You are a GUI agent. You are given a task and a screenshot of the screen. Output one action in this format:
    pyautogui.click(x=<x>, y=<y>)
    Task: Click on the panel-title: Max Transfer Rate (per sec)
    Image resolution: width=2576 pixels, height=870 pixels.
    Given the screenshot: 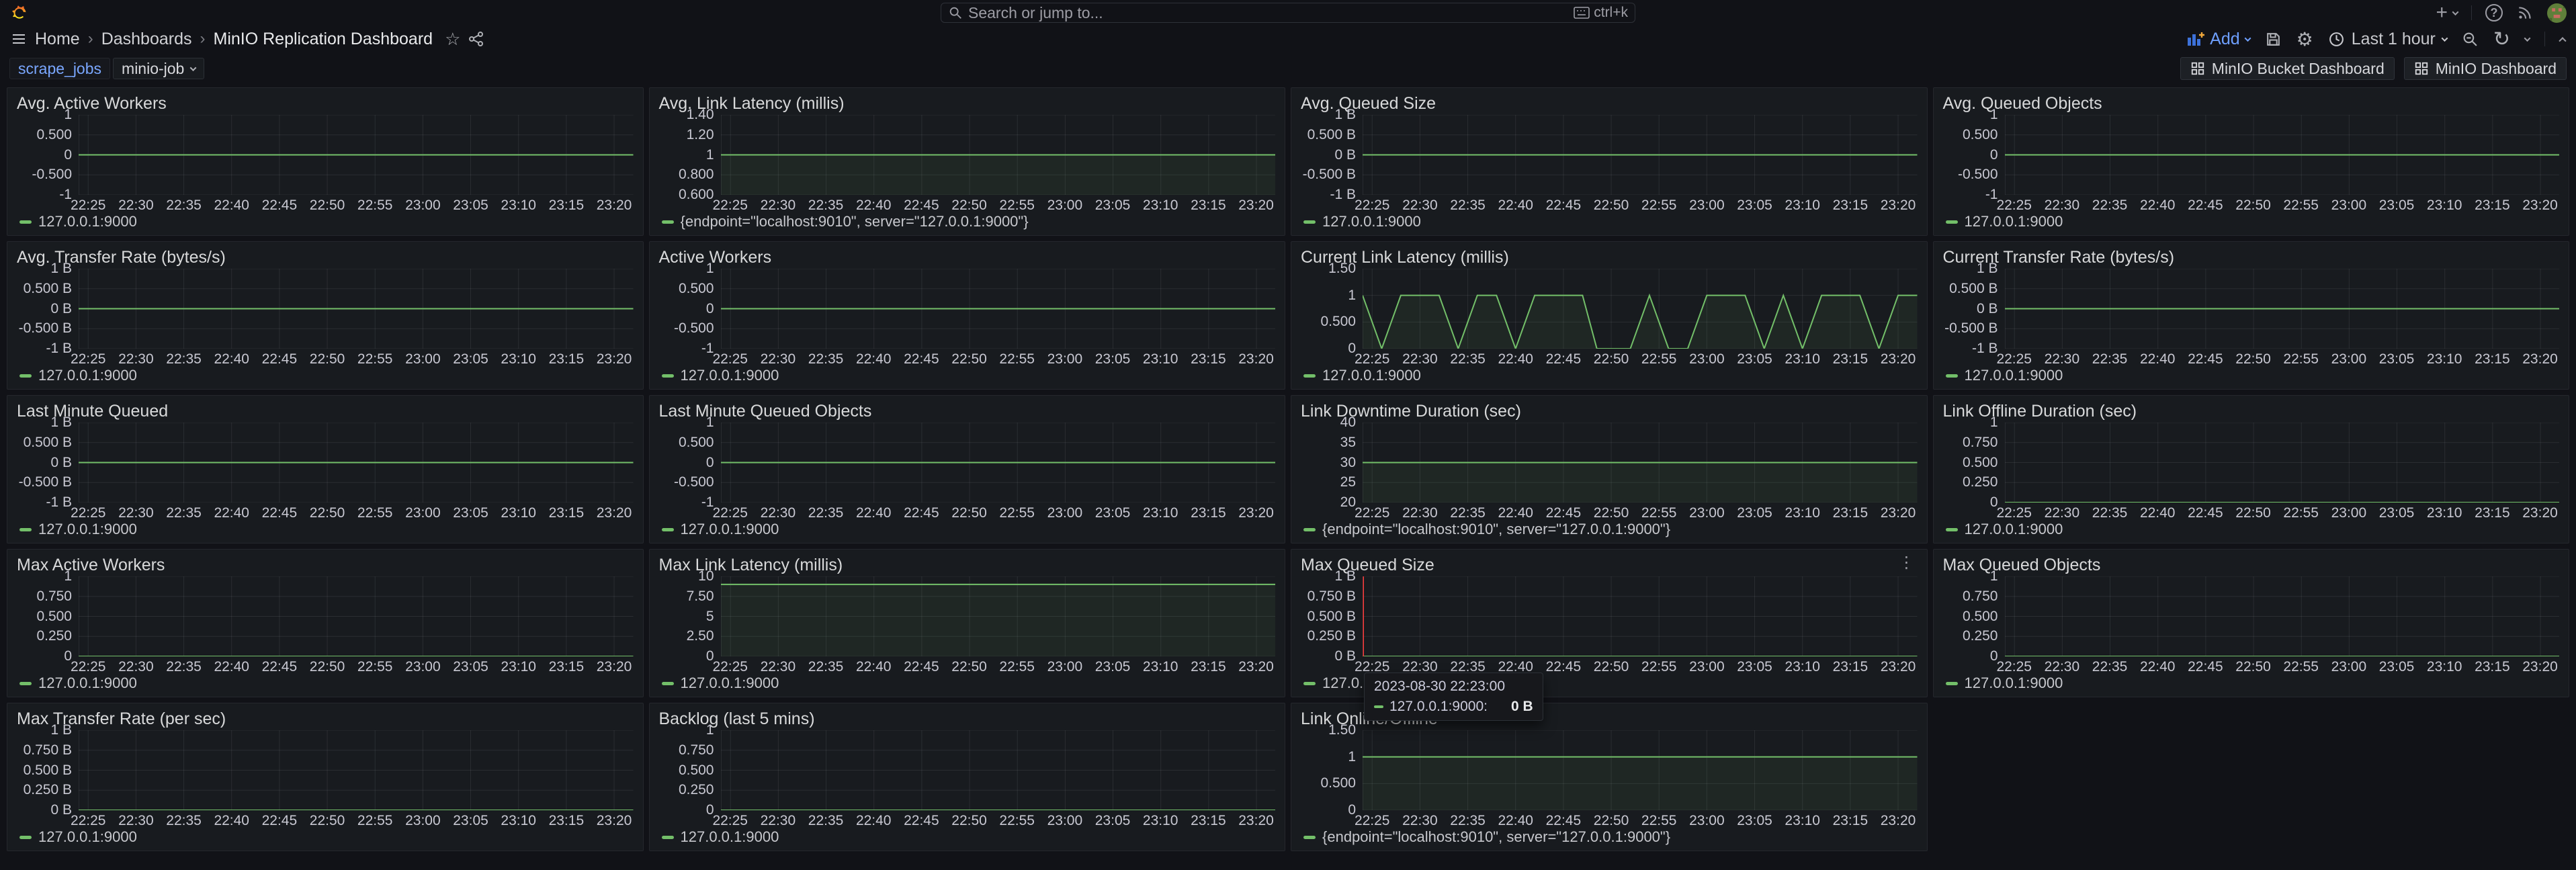 What is the action you would take?
    pyautogui.click(x=121, y=718)
    